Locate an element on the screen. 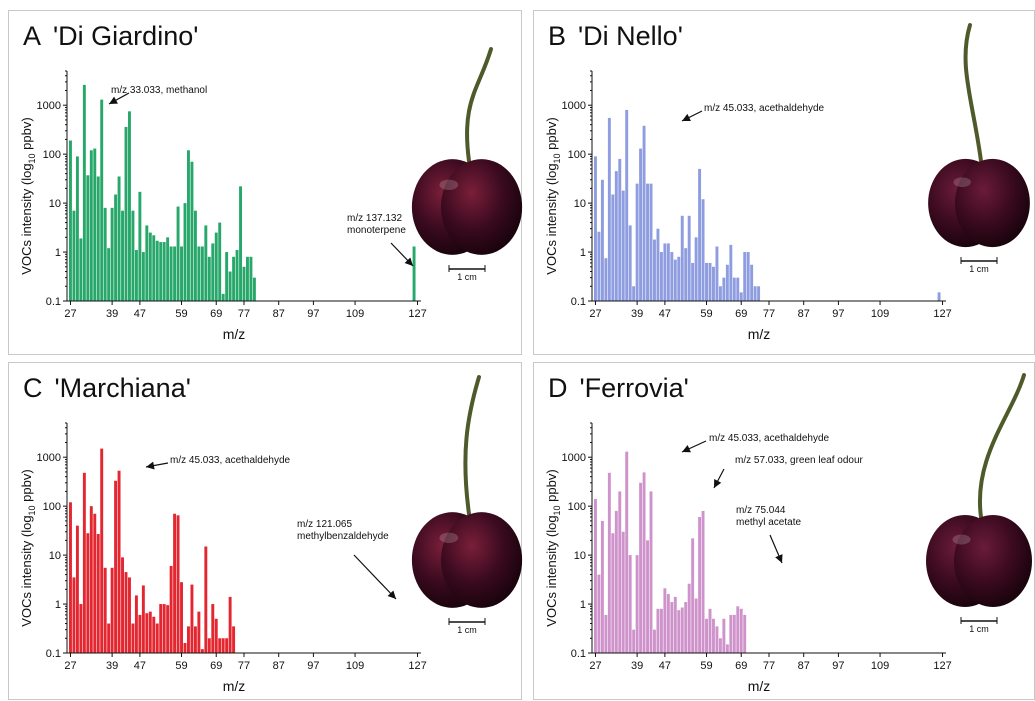 Image resolution: width=1035 pixels, height=701 pixels. x-tick-label: 77 is located at coordinates (244, 314).